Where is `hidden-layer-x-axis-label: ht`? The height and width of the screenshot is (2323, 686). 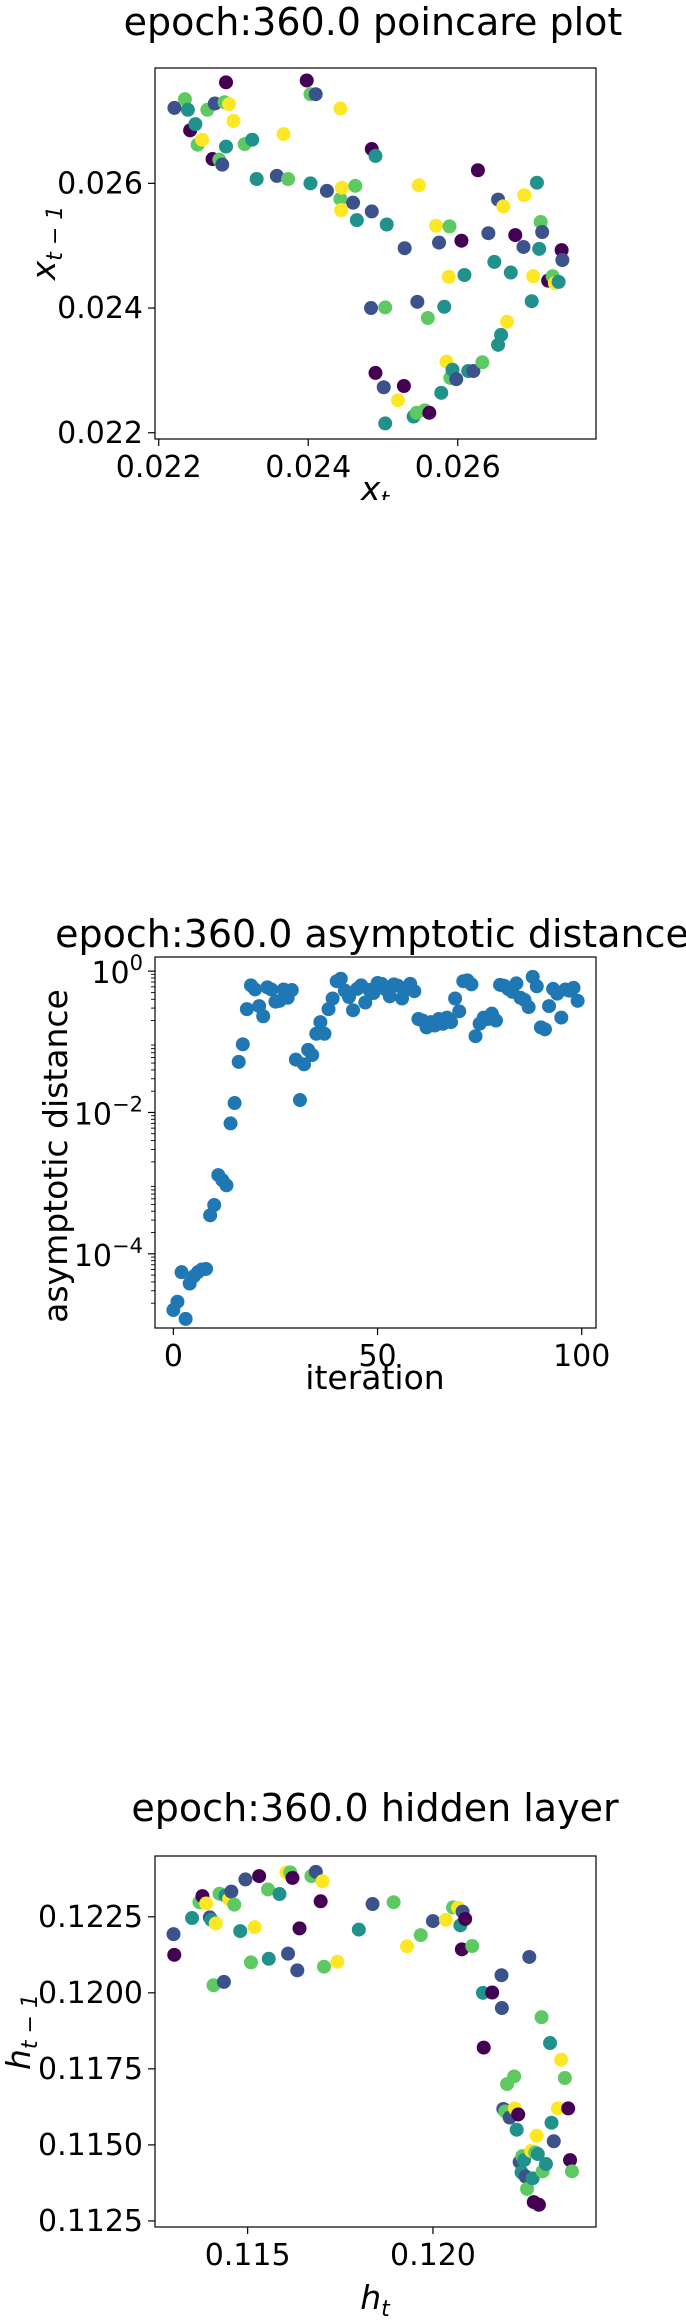 hidden-layer-x-axis-label: ht is located at coordinates (375, 2300).